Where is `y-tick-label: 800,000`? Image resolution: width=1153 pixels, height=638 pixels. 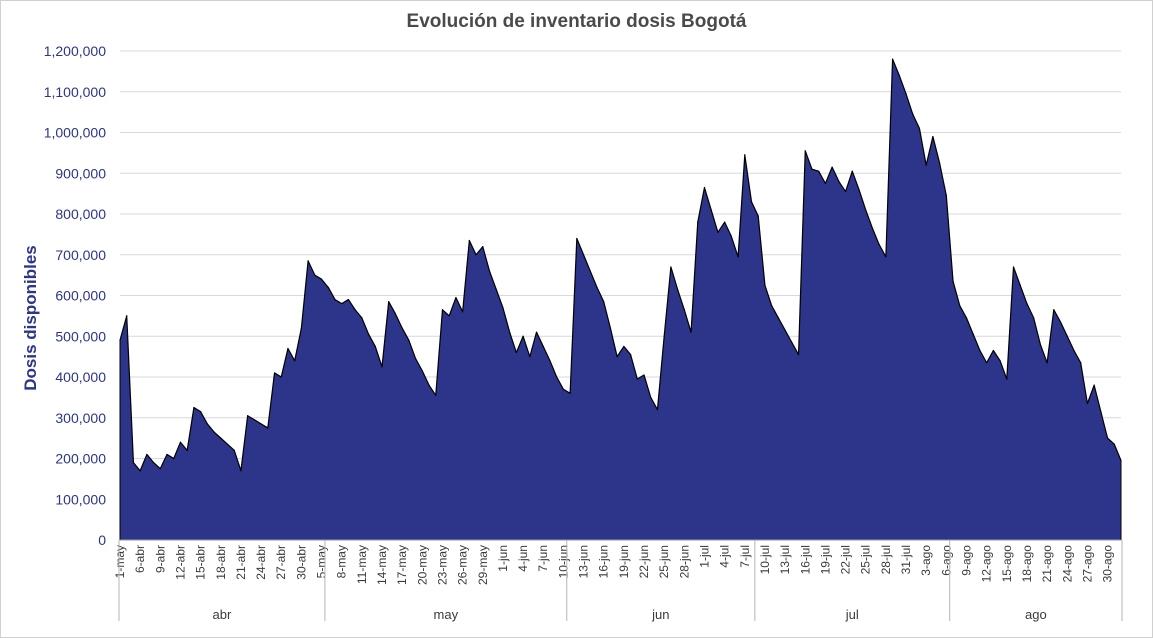
y-tick-label: 800,000 is located at coordinates (80, 214).